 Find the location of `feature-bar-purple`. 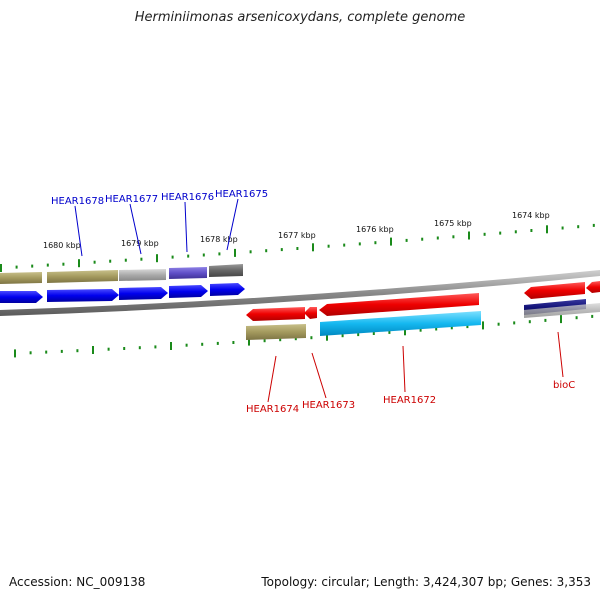

feature-bar-purple is located at coordinates (188, 273).